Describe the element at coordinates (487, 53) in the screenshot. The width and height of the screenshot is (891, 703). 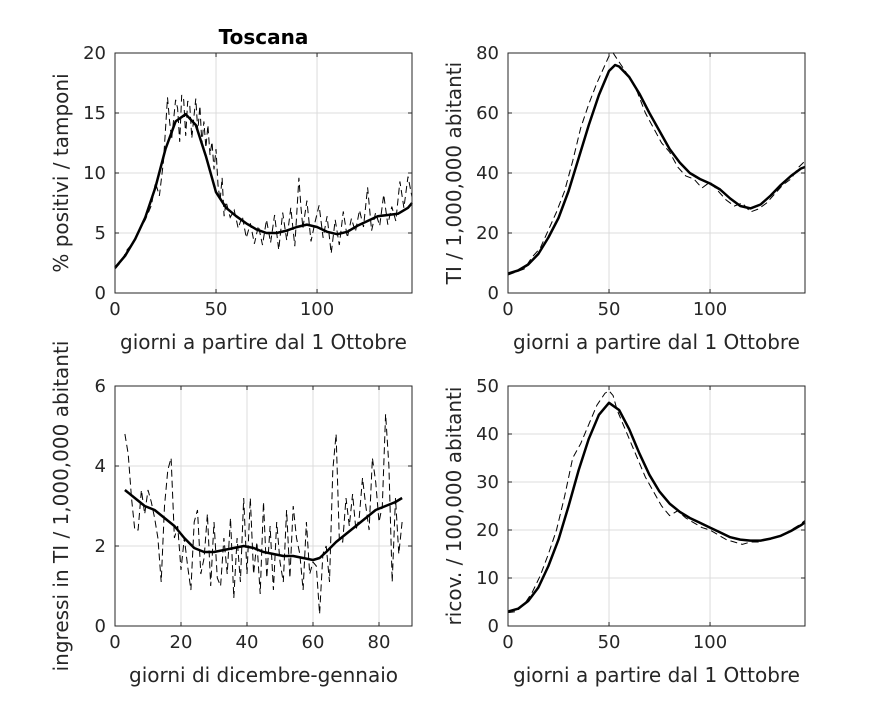
I see `y-tick-label: 80` at that location.